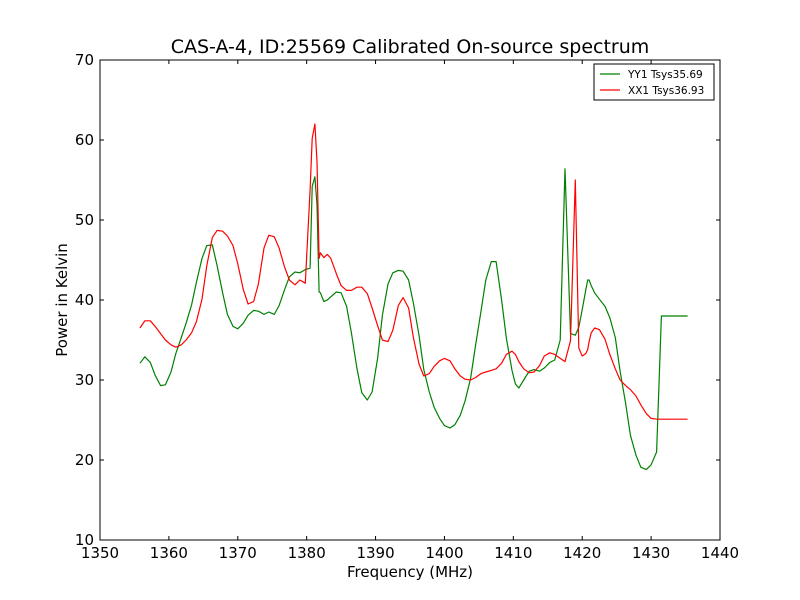 The height and width of the screenshot is (600, 800). I want to click on x-tick-label: 1390, so click(375, 553).